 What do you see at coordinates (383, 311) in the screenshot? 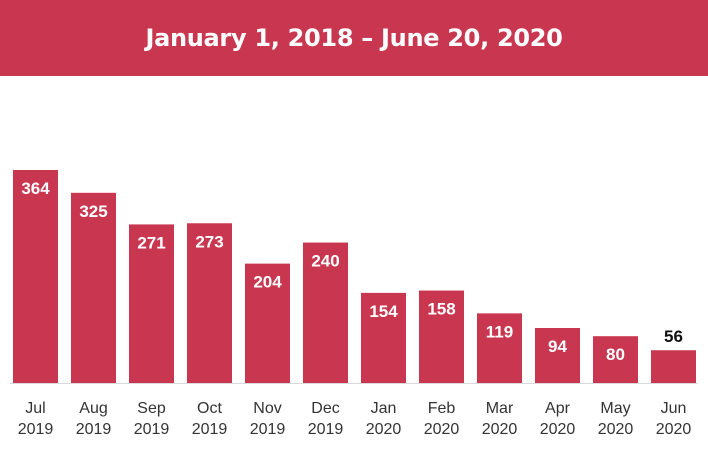
I see `value-label: 154` at bounding box center [383, 311].